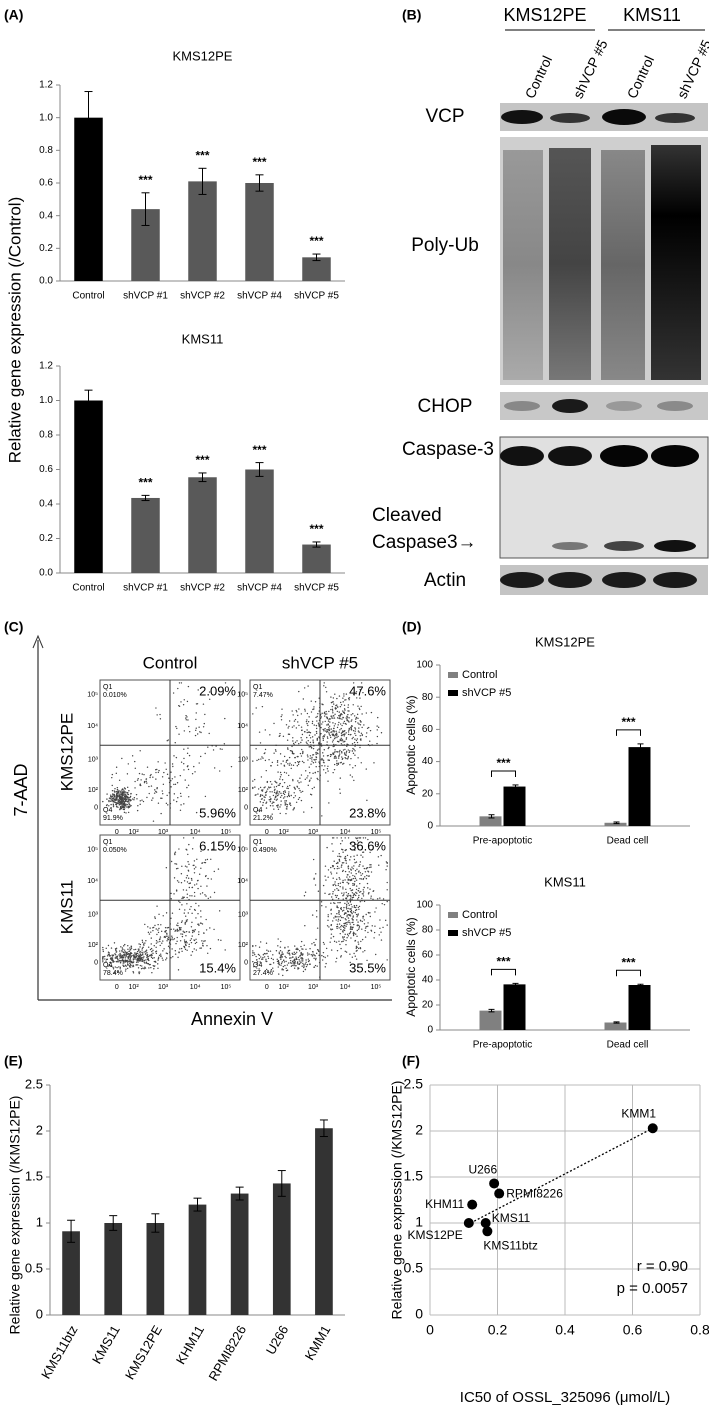  What do you see at coordinates (257, 687) in the screenshot?
I see `quadrant-name: Q1` at bounding box center [257, 687].